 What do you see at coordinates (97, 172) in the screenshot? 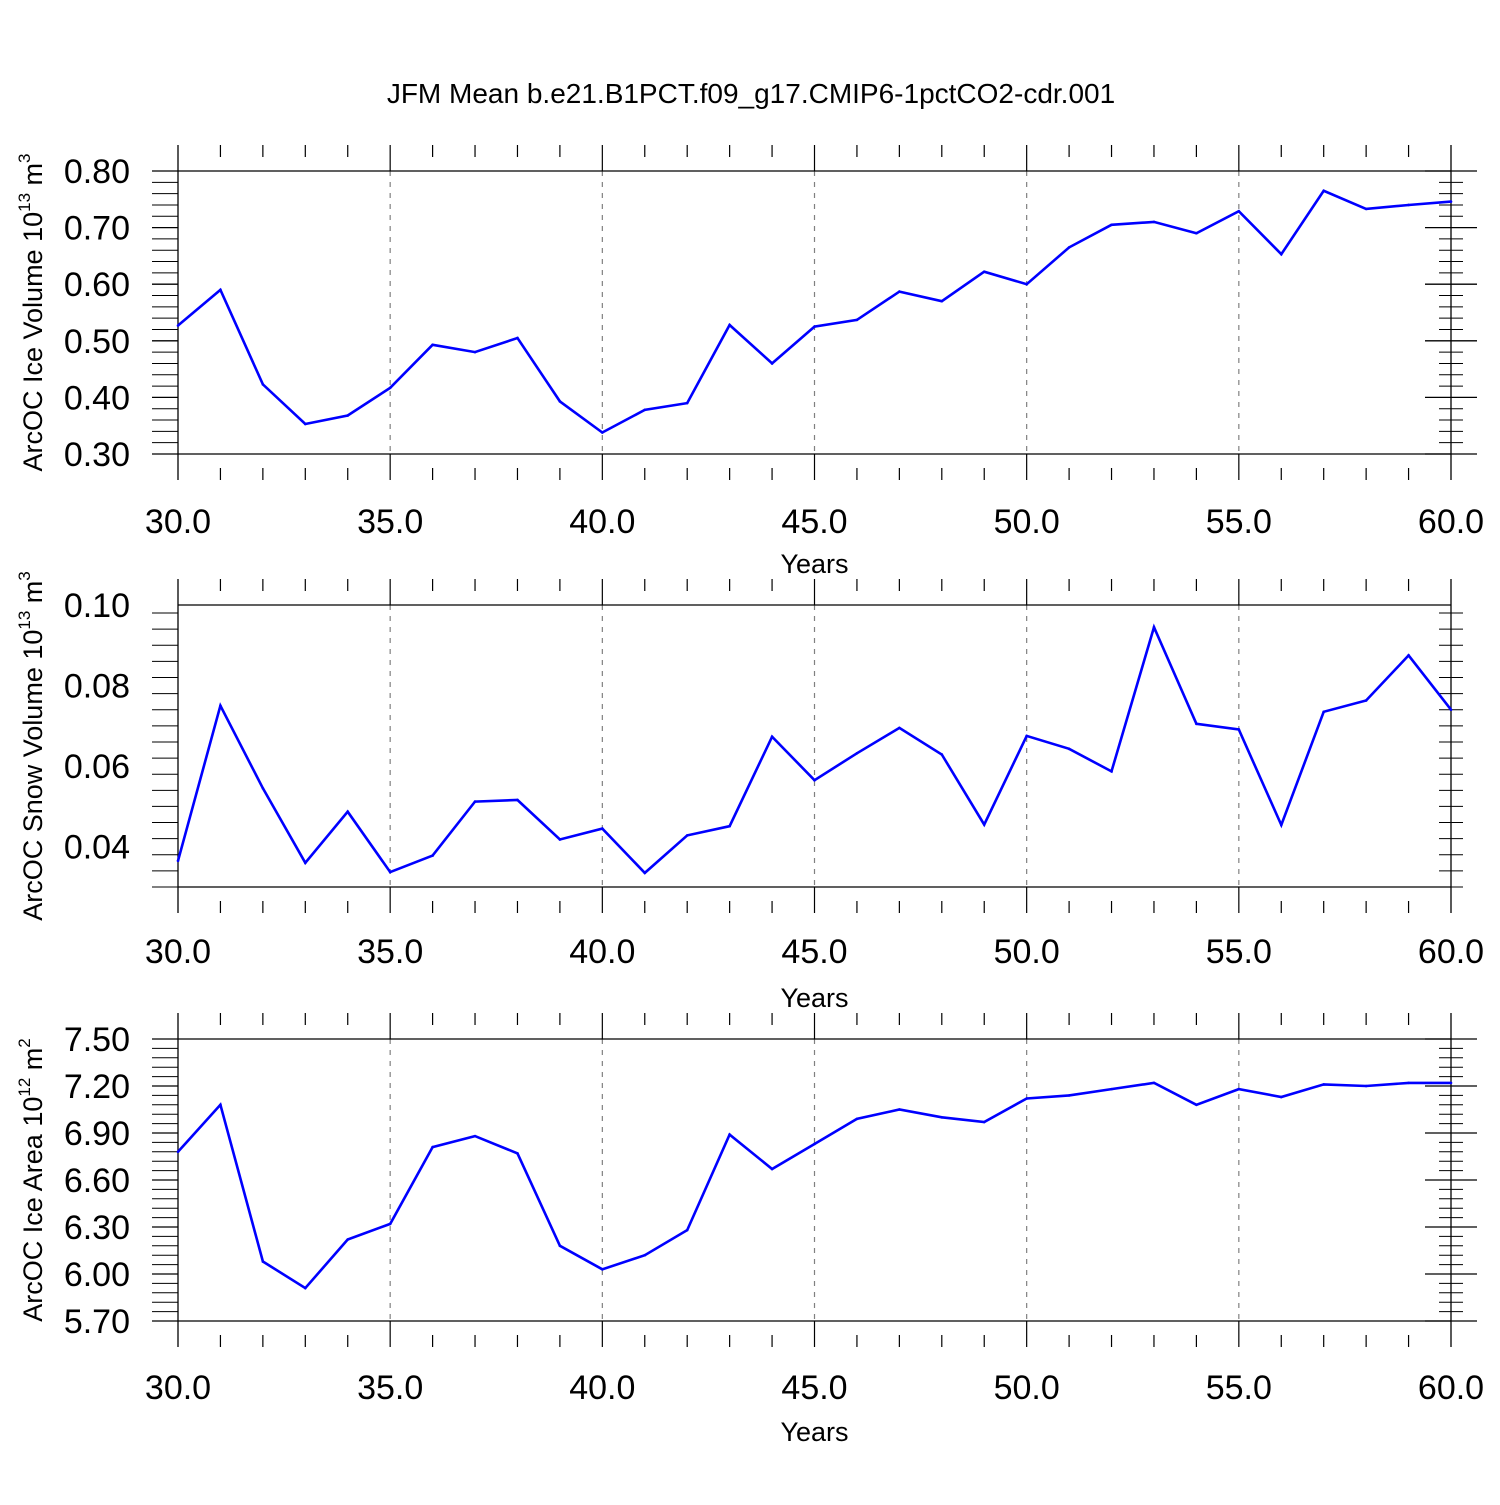
I see `y-tick-label: 0.80` at bounding box center [97, 172].